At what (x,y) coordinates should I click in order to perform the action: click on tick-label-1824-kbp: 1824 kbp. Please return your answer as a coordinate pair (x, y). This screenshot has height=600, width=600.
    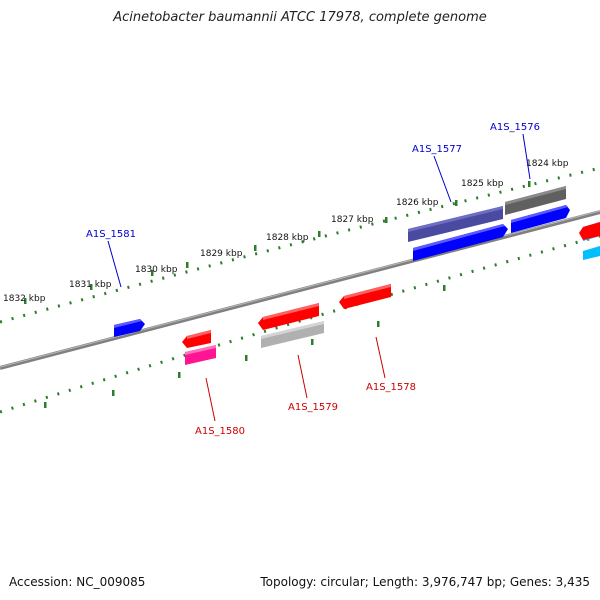
    Looking at the image, I should click on (547, 164).